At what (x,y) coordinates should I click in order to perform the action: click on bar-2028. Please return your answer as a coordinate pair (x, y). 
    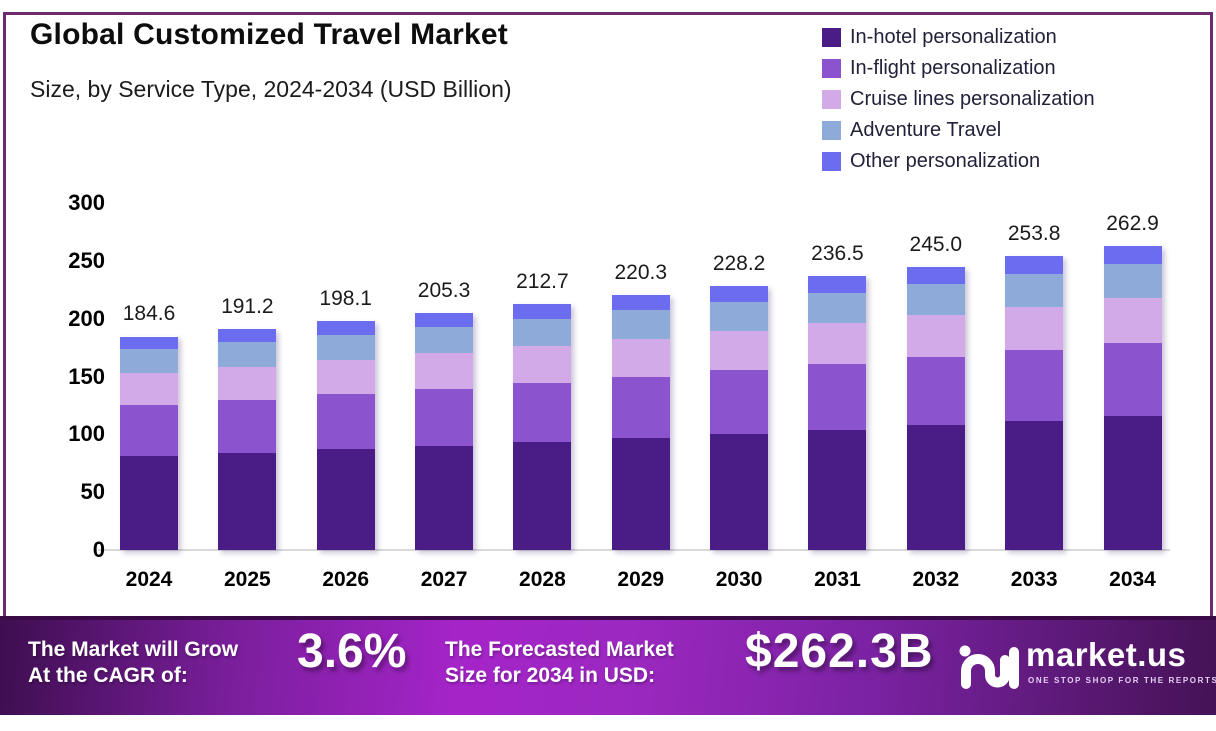
    Looking at the image, I should click on (542, 427).